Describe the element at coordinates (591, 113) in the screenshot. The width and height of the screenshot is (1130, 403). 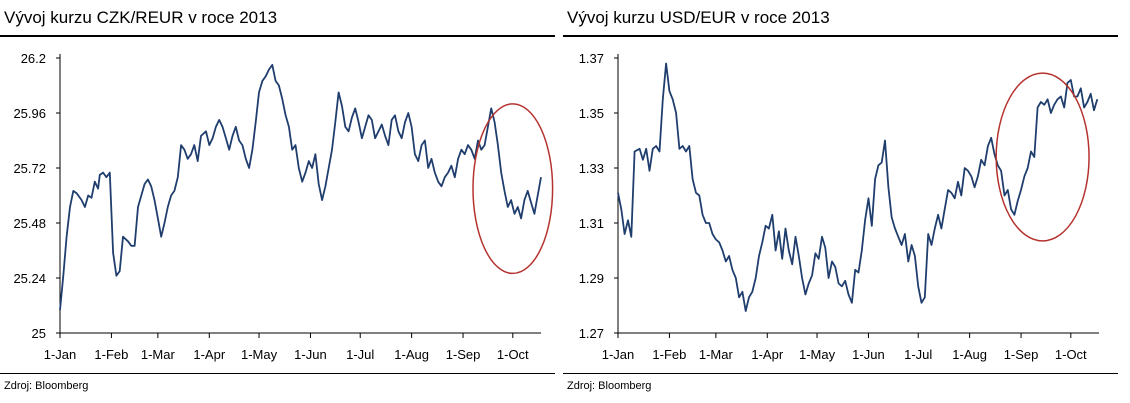
I see `y-tick-label: 1.35` at that location.